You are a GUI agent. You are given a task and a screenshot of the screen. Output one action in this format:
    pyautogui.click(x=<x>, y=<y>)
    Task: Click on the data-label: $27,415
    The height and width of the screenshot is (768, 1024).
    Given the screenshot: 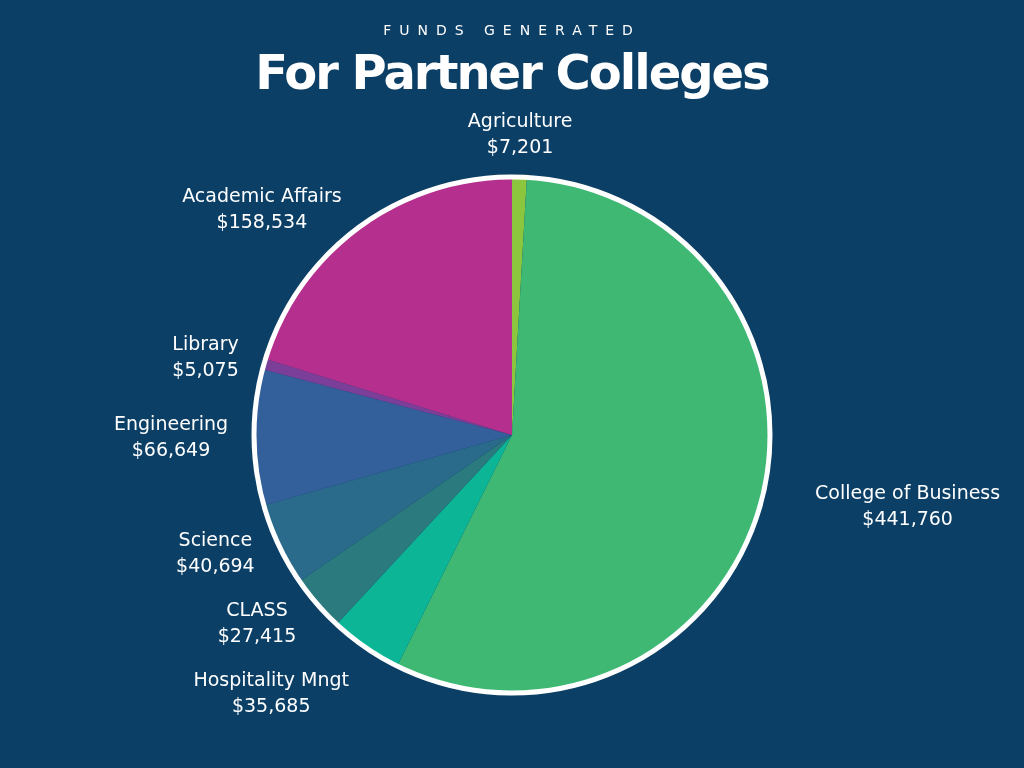 What is the action you would take?
    pyautogui.click(x=257, y=635)
    